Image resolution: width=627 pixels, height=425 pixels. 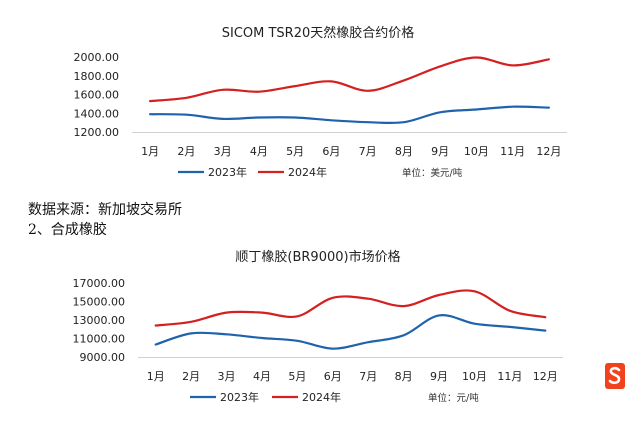 I want to click on y-tick-label: 17000.00, so click(x=99, y=283).